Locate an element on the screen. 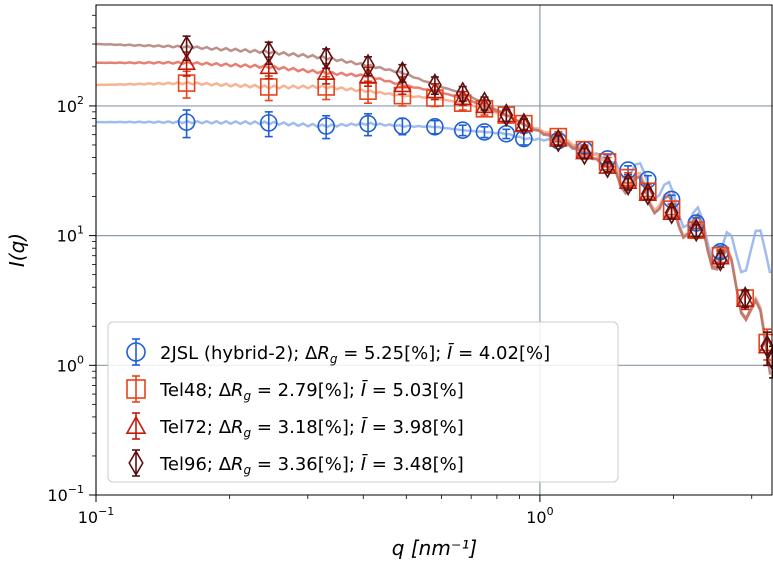 Image resolution: width=773 pixels, height=563 pixels. y-tick-label: 10⁻¹ is located at coordinates (65, 494).